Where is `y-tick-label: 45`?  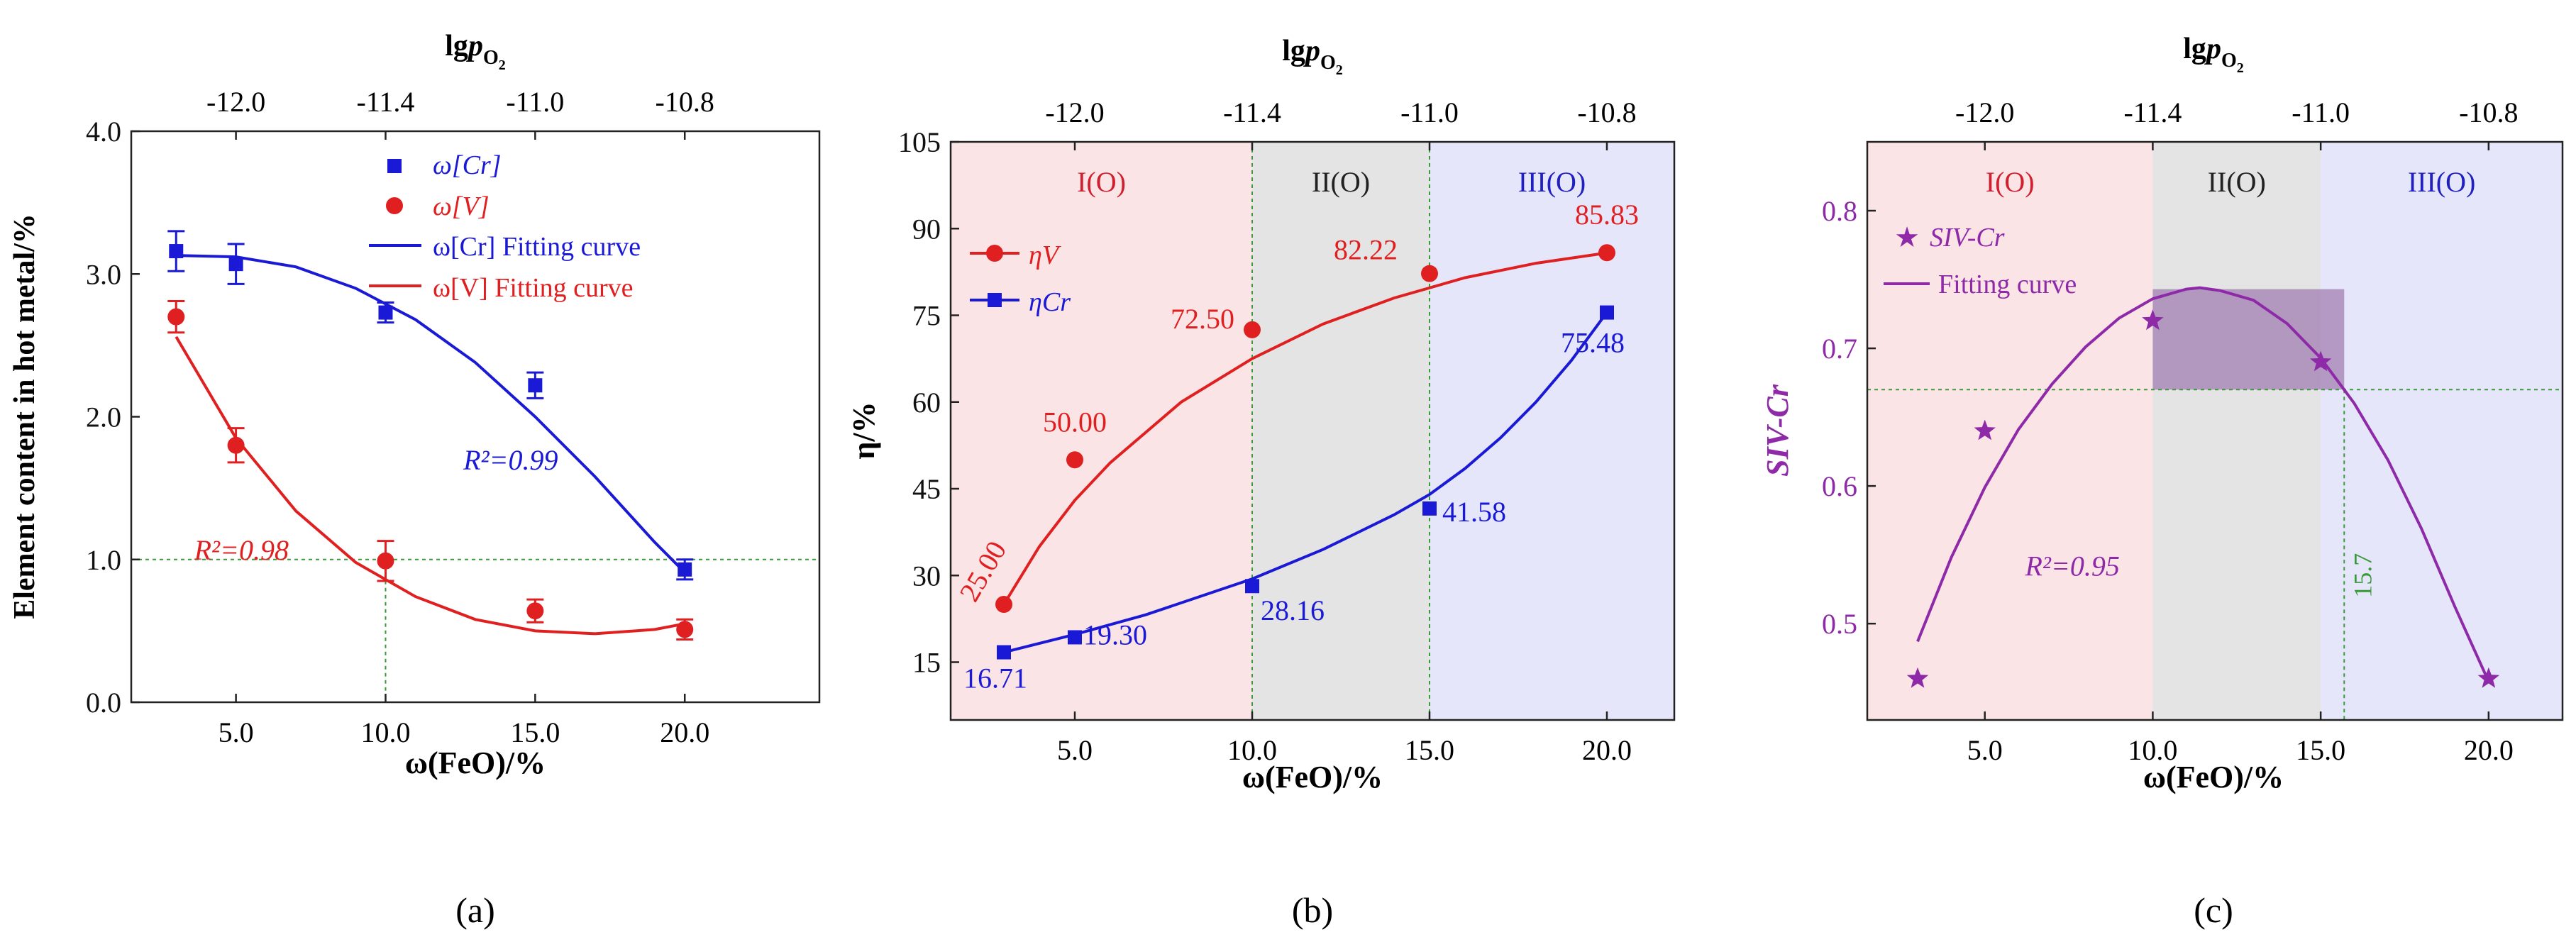
y-tick-label: 45 is located at coordinates (926, 489).